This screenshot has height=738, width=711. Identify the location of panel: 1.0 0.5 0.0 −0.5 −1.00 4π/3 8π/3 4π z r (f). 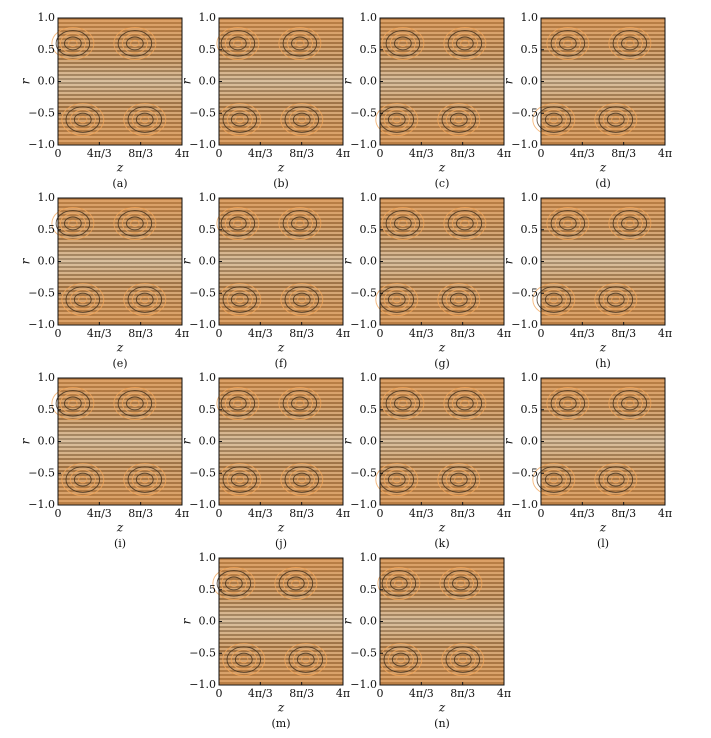
(265, 280).